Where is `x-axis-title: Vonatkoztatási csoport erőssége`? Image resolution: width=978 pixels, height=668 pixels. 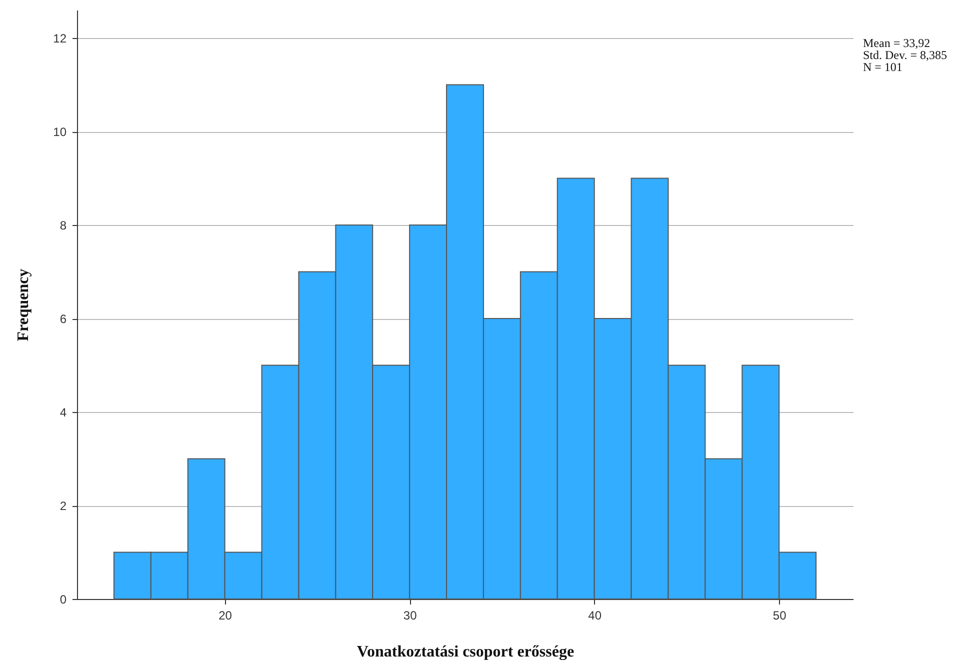 x-axis-title: Vonatkoztatási csoport erőssége is located at coordinates (465, 652).